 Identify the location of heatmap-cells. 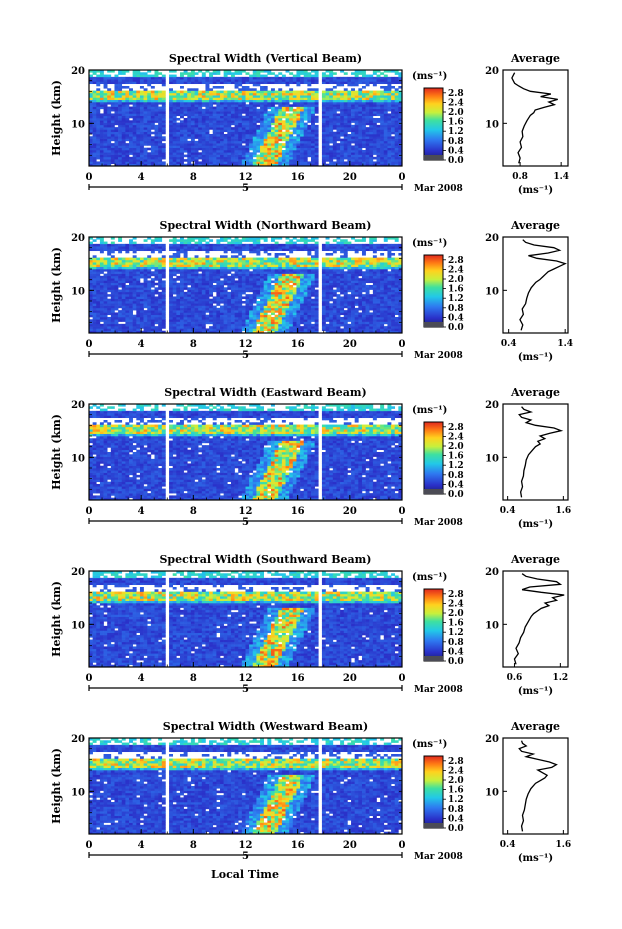
(246, 118).